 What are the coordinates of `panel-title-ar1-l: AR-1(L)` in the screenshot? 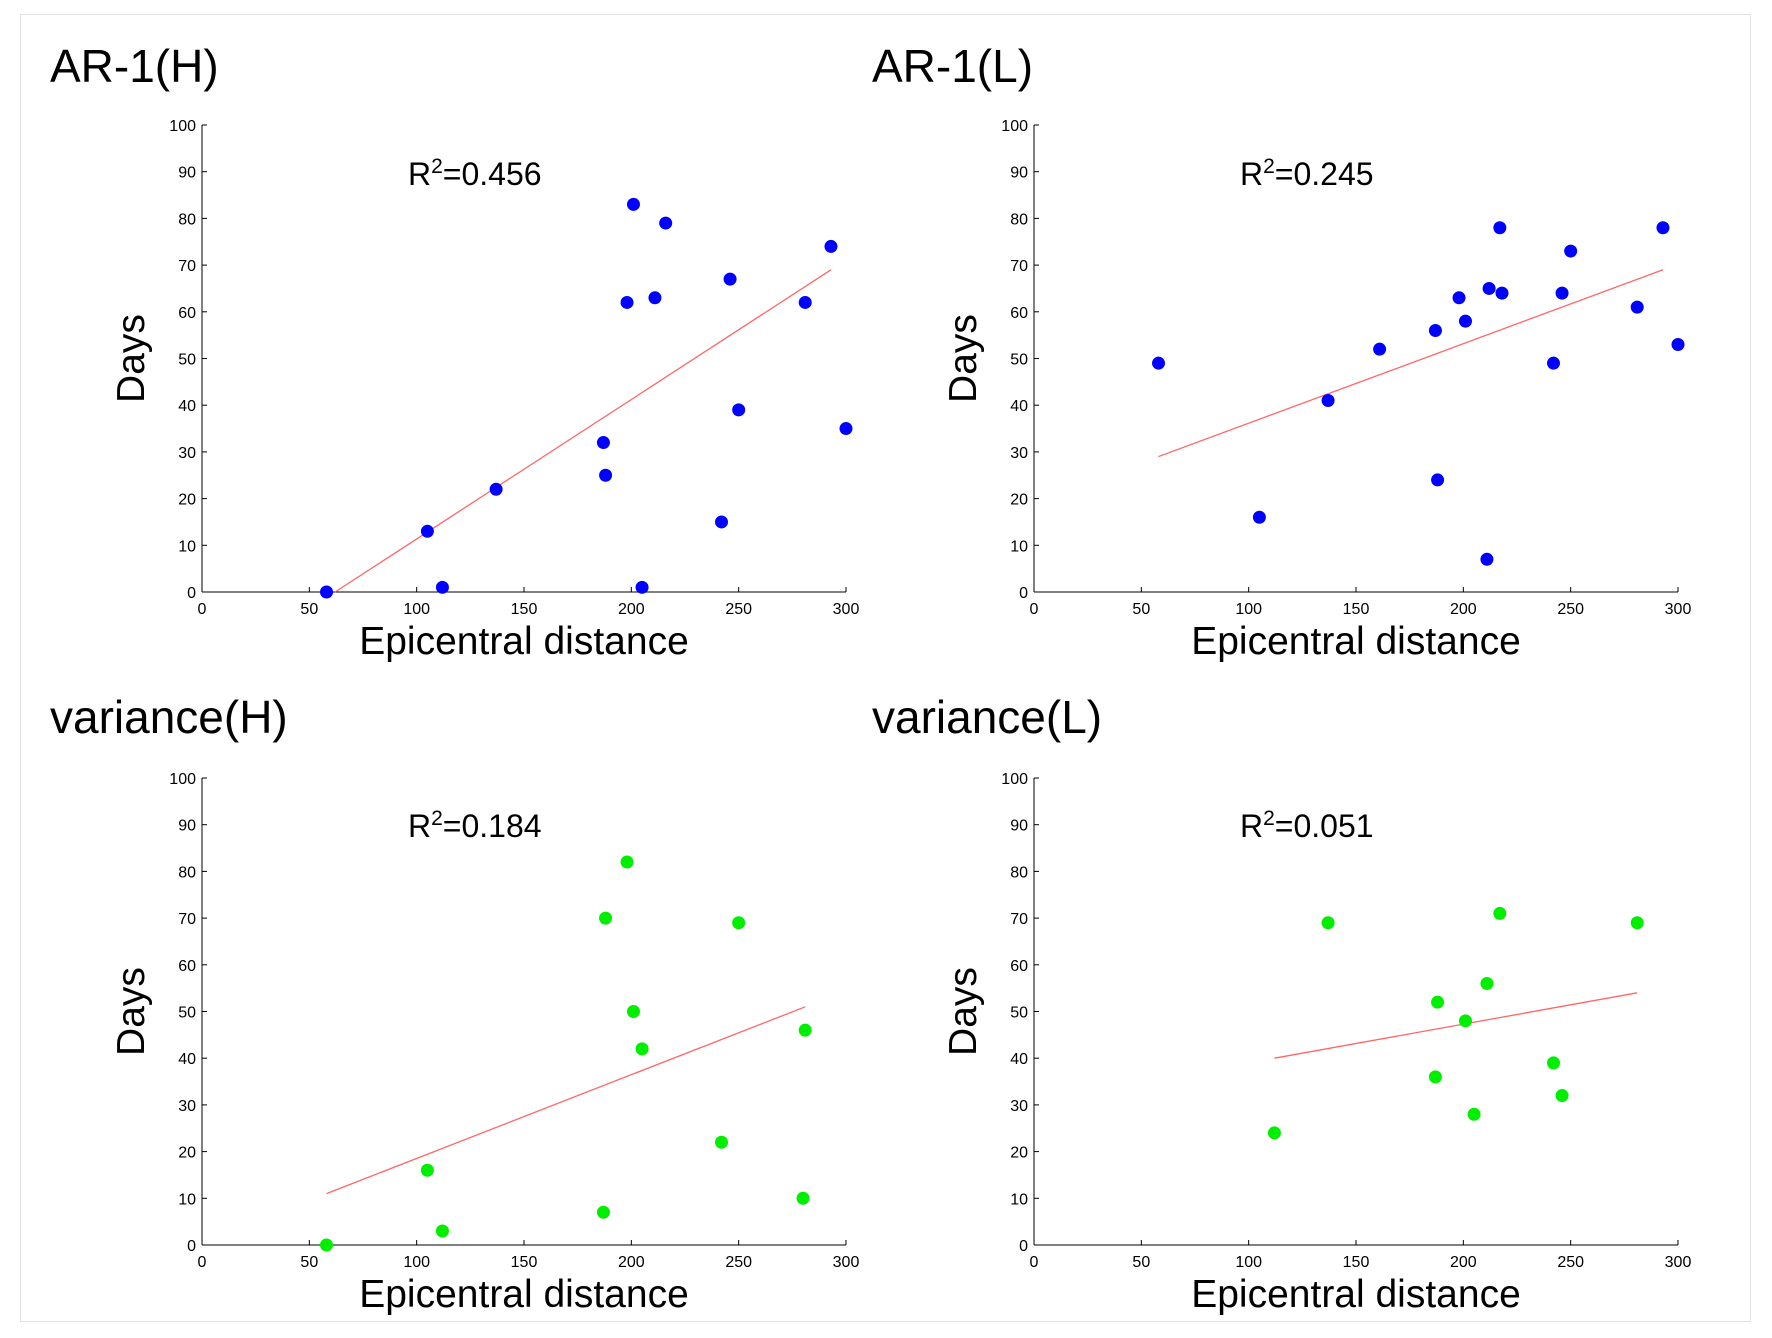 It's located at (952, 66).